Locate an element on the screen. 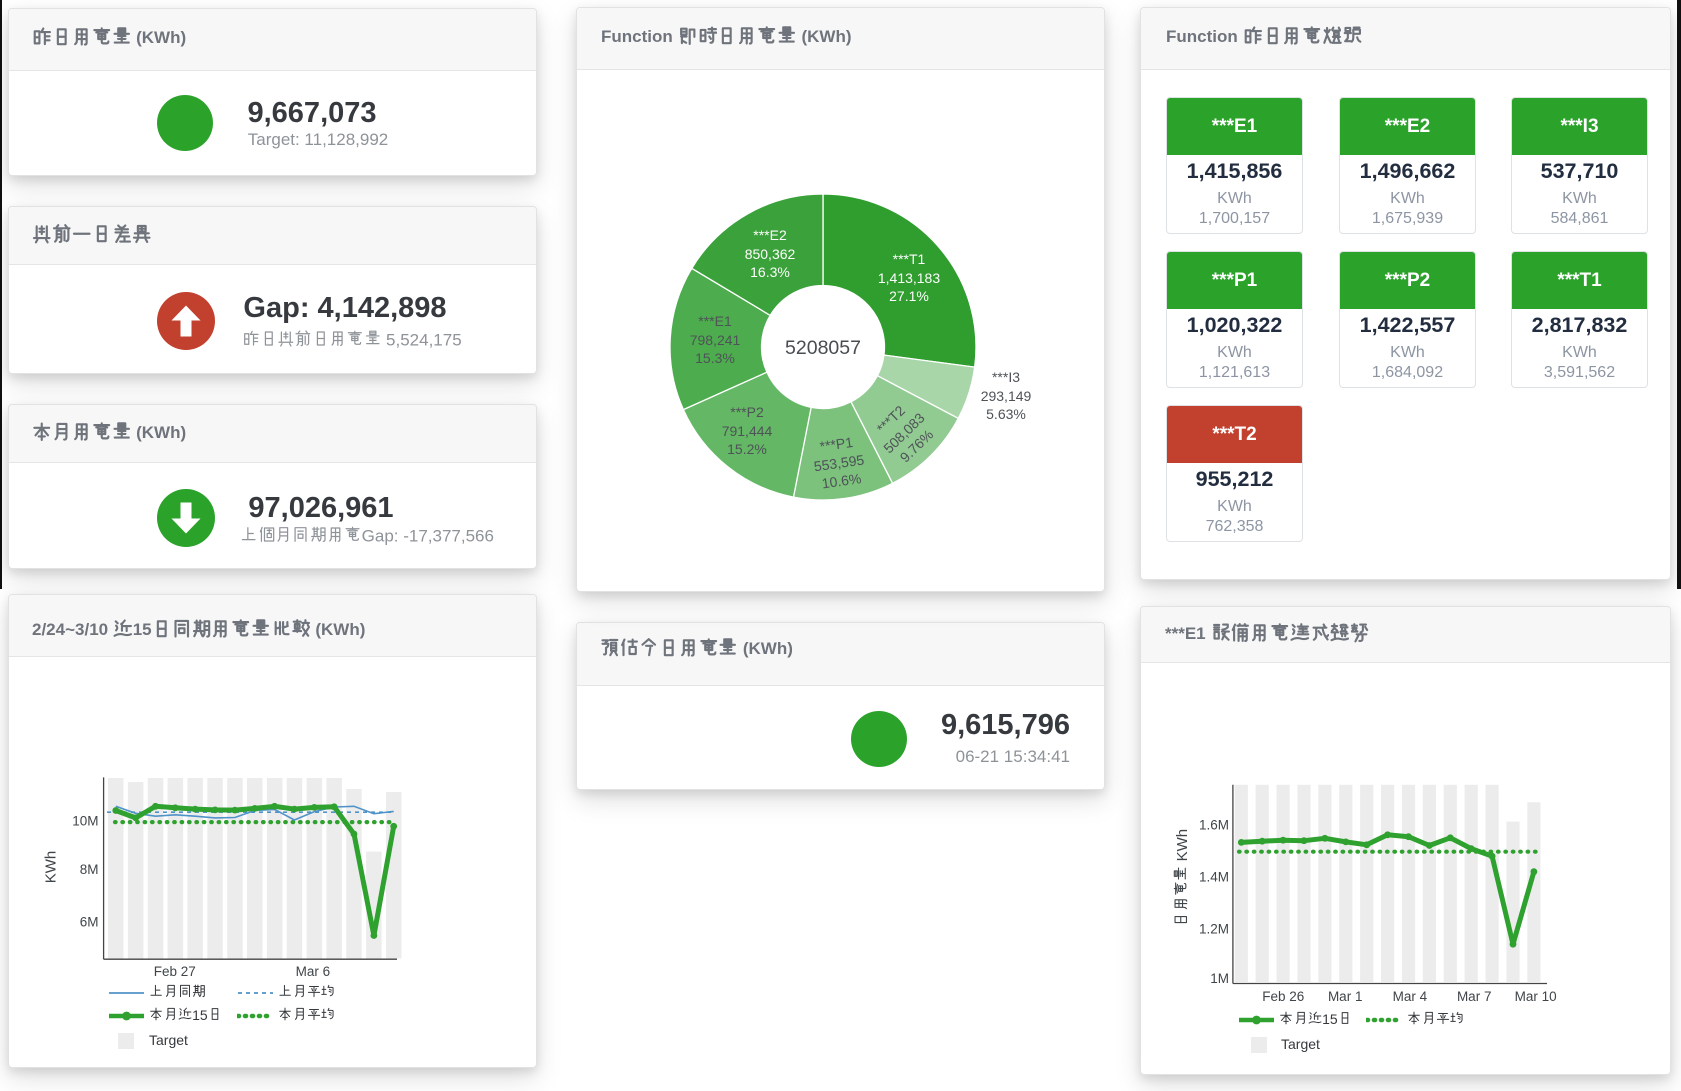 The height and width of the screenshot is (1091, 1681). svg-text: 10M is located at coordinates (85, 821).